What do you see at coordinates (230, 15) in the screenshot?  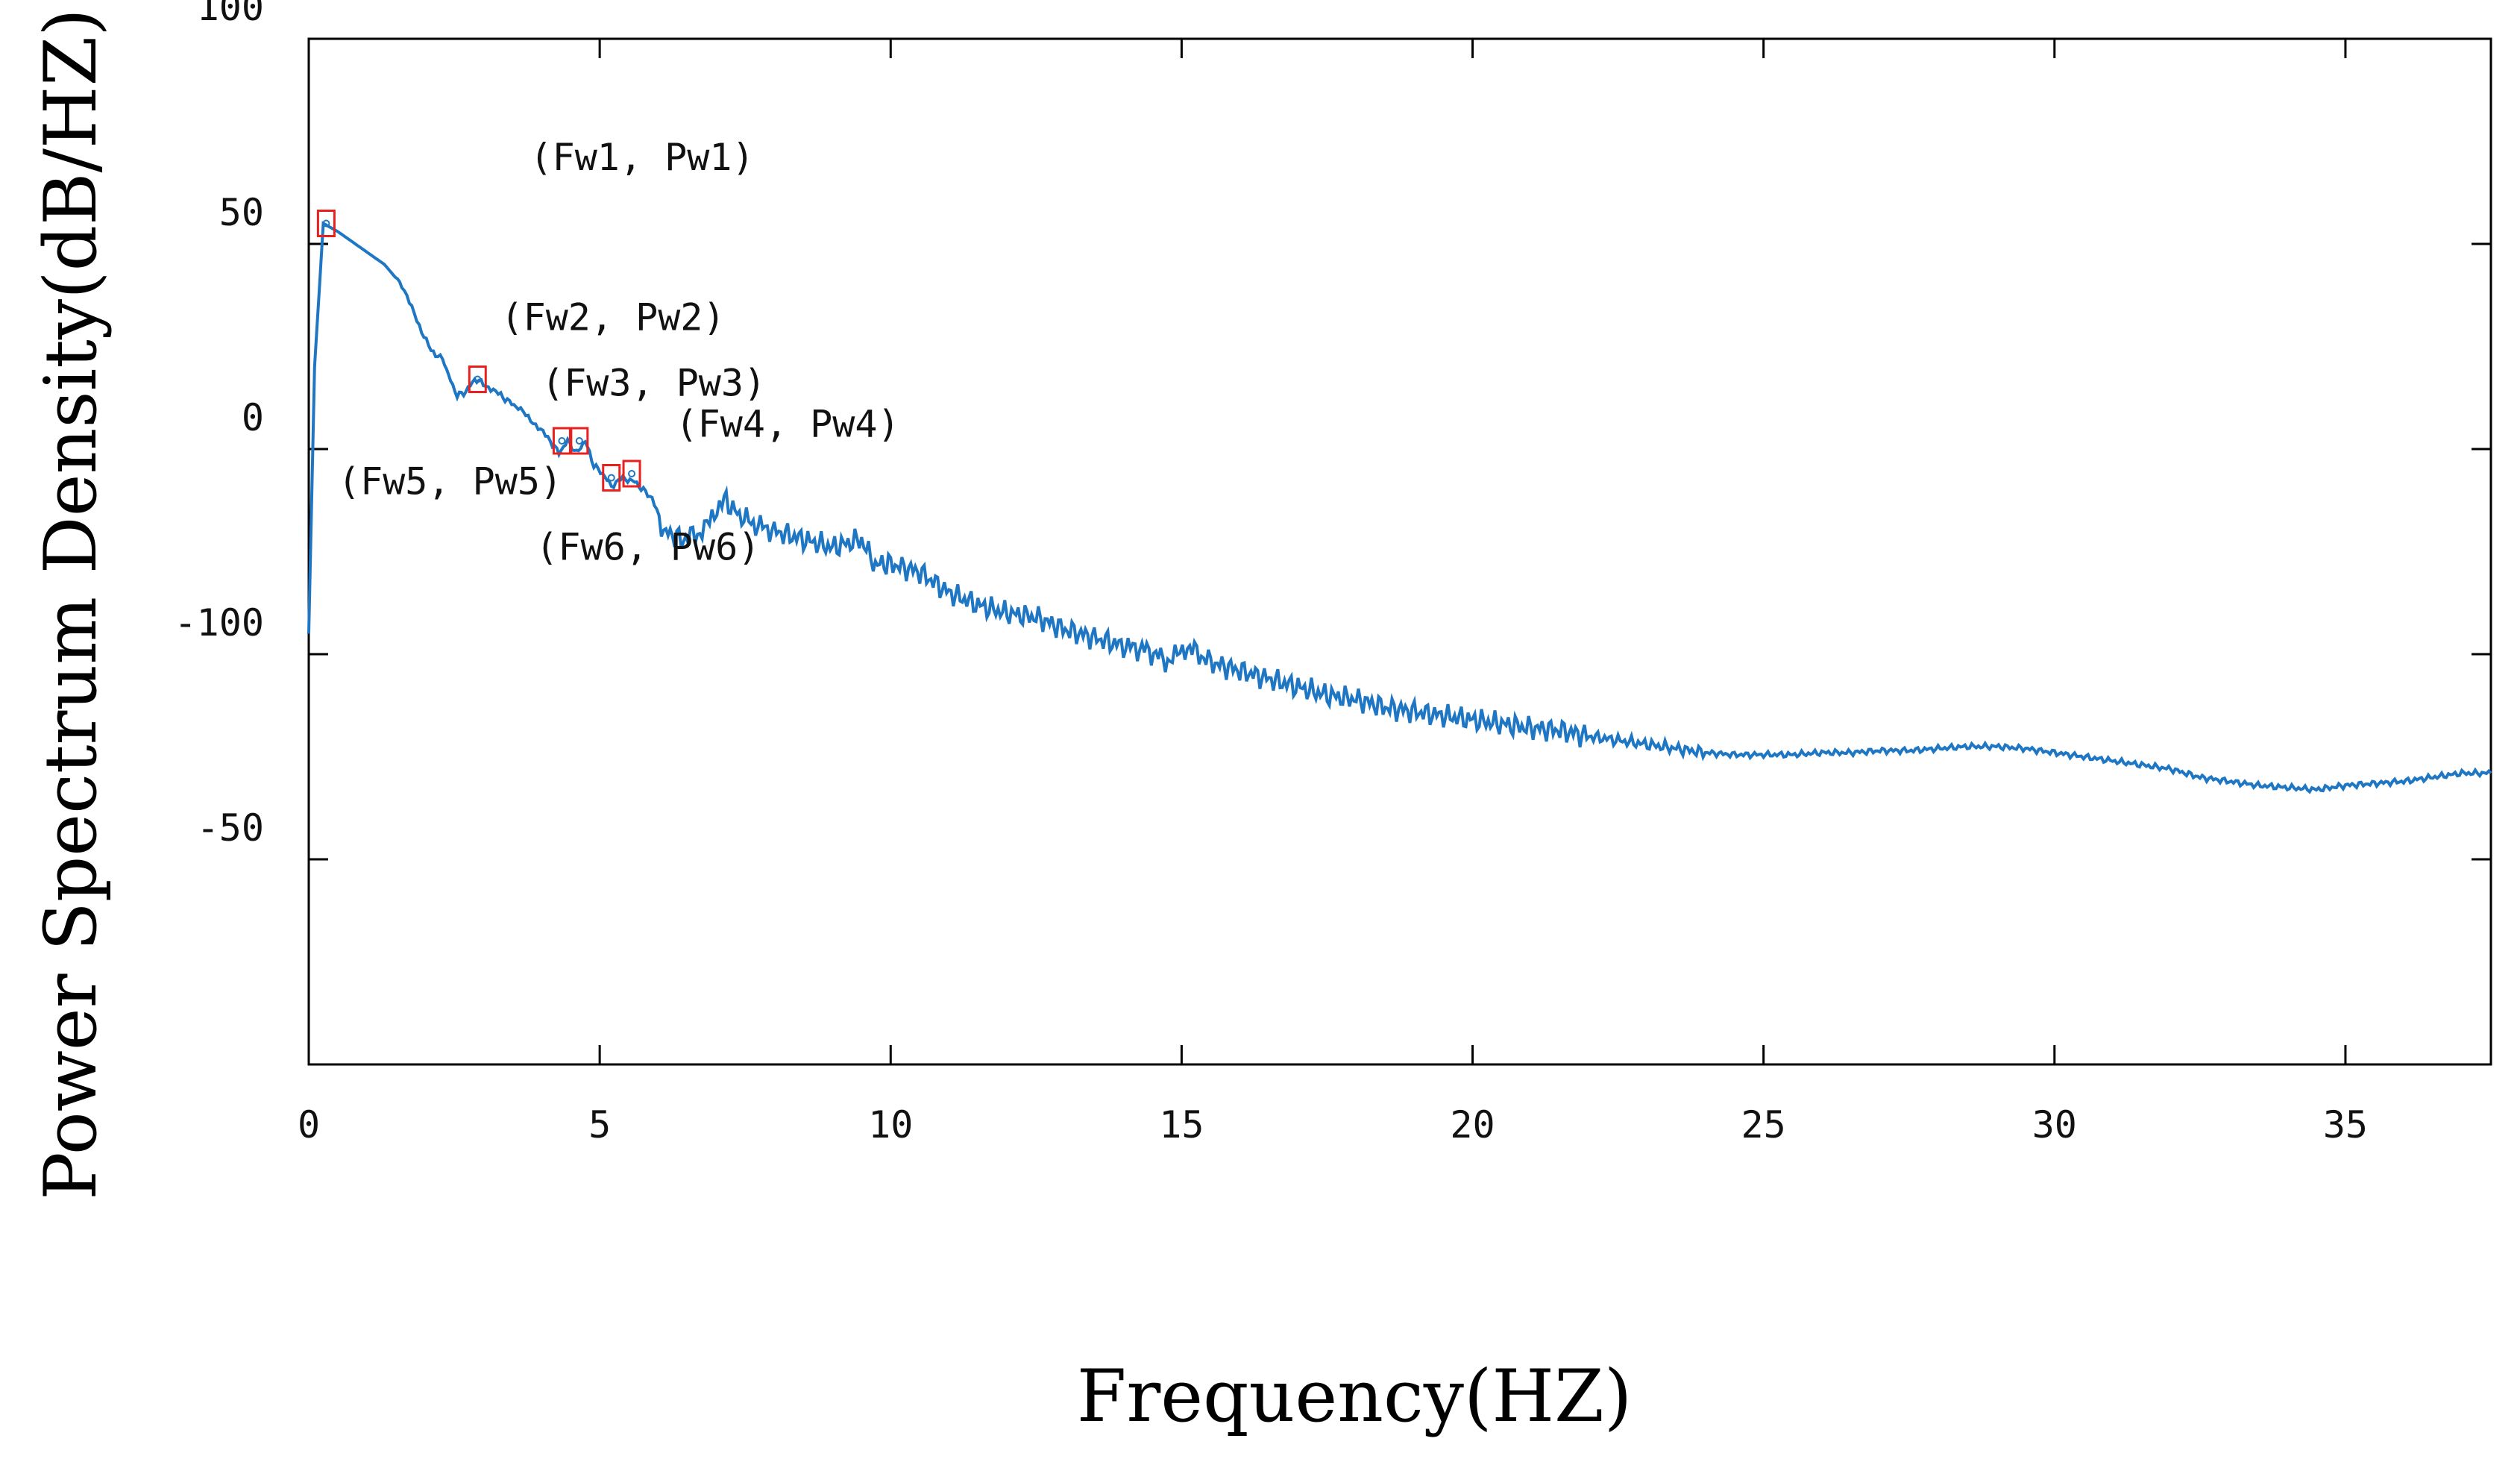 I see `y-tick-label: 100` at bounding box center [230, 15].